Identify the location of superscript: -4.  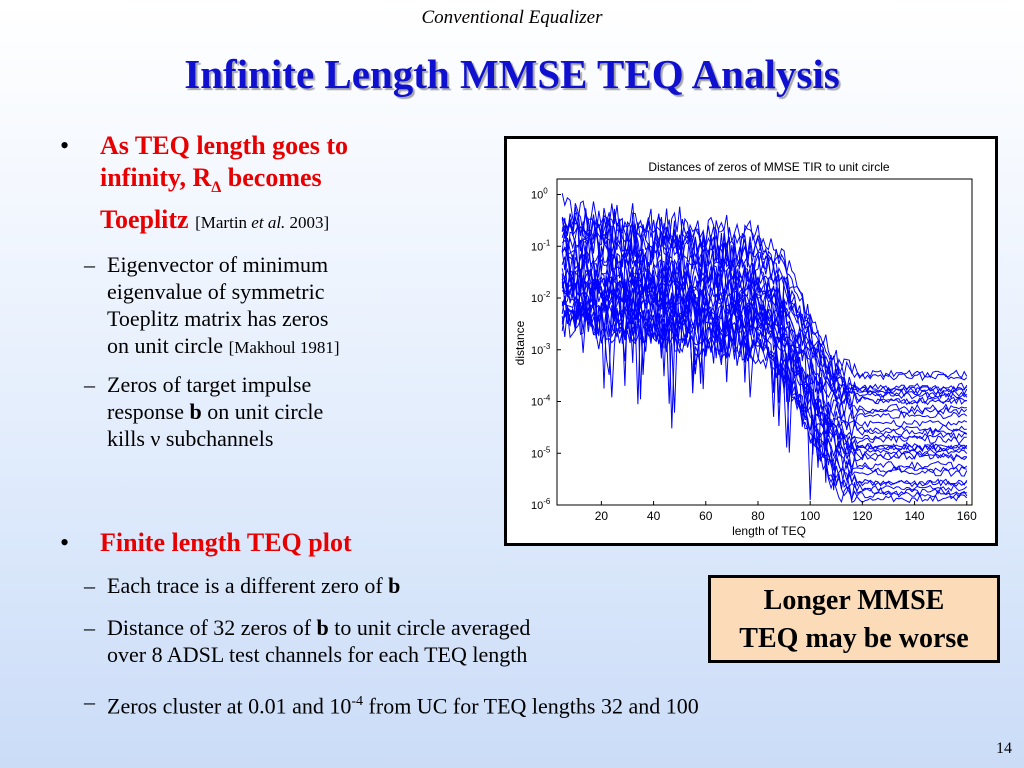
(357, 701).